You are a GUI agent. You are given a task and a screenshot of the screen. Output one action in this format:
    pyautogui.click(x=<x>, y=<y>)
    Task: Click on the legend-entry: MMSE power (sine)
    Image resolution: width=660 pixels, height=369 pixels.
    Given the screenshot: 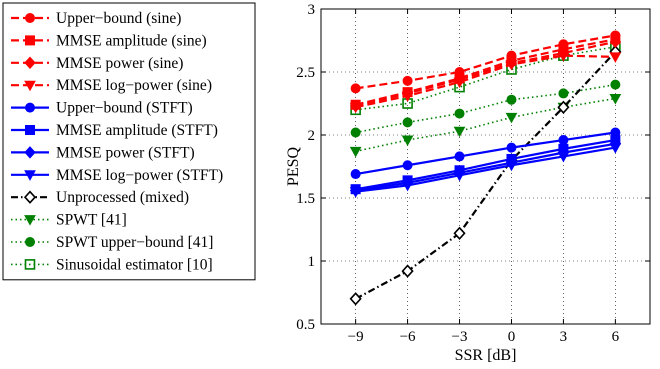 What is the action you would take?
    pyautogui.click(x=97, y=63)
    